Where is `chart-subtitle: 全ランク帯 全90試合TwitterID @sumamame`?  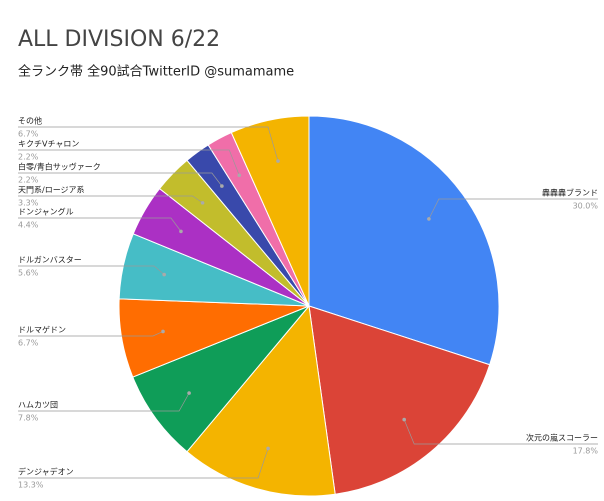 chart-subtitle: 全ランク帯 全90試合TwitterID @sumamame is located at coordinates (156, 72).